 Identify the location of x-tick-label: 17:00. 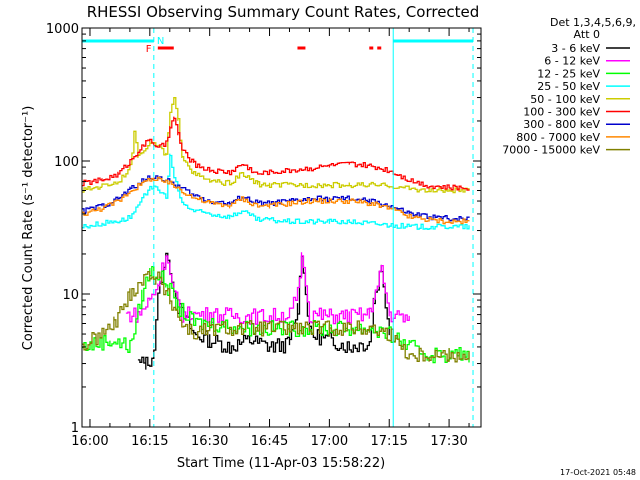
(329, 441).